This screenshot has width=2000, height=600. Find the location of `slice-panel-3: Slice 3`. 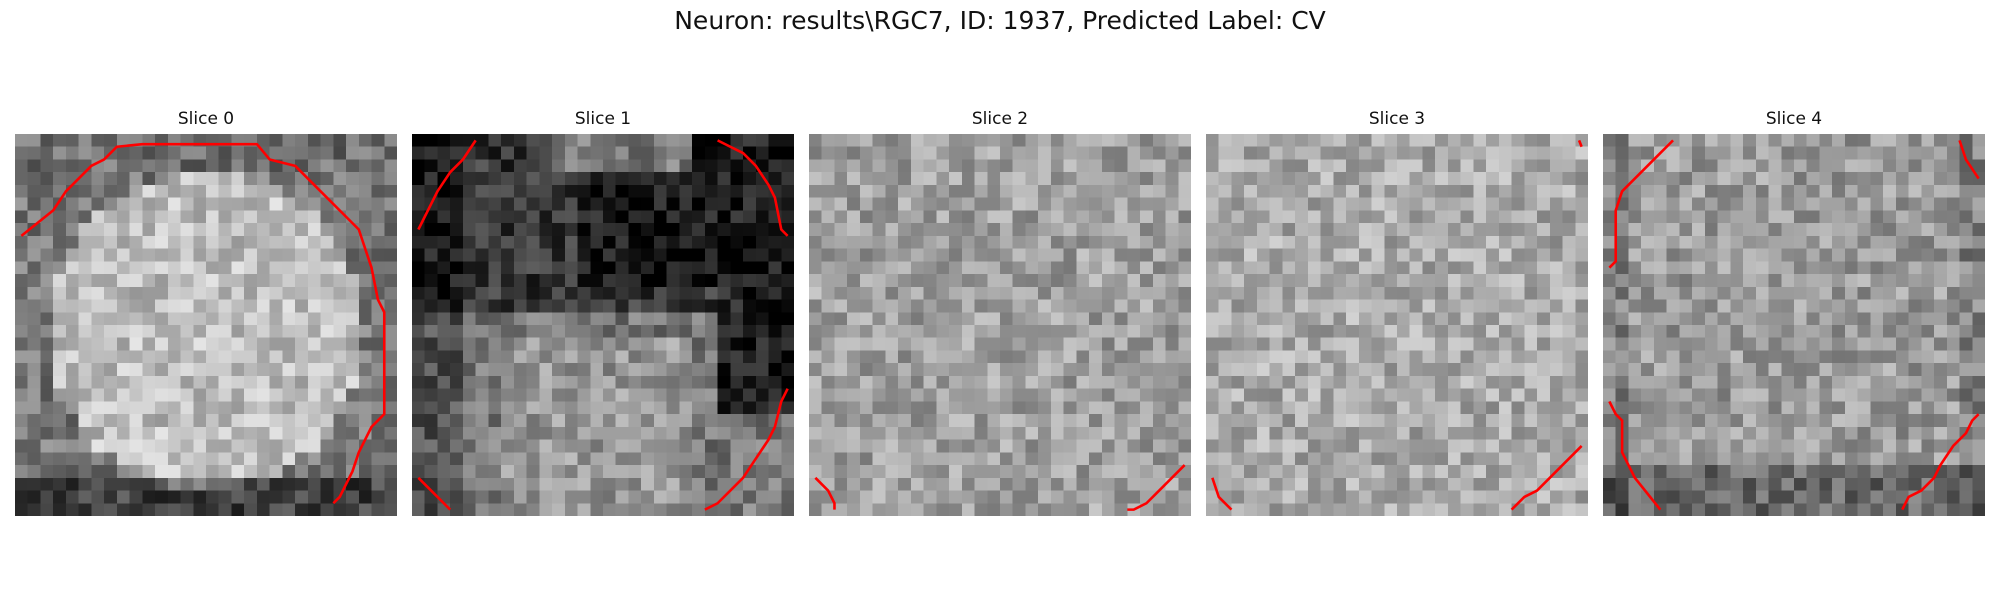

slice-panel-3: Slice 3 is located at coordinates (1397, 312).